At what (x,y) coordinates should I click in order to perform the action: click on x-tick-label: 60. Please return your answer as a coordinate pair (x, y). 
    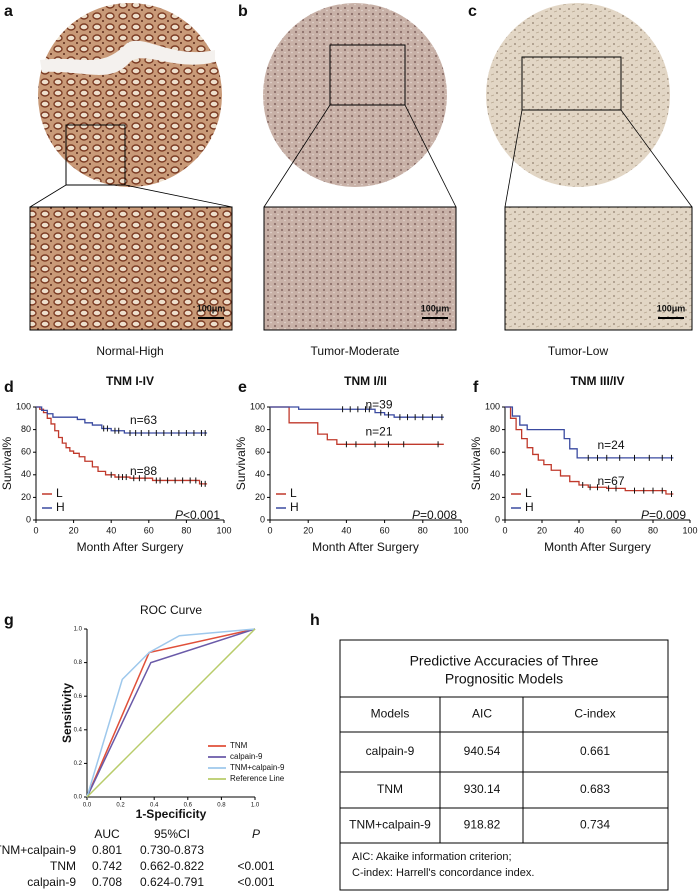
    Looking at the image, I should click on (616, 530).